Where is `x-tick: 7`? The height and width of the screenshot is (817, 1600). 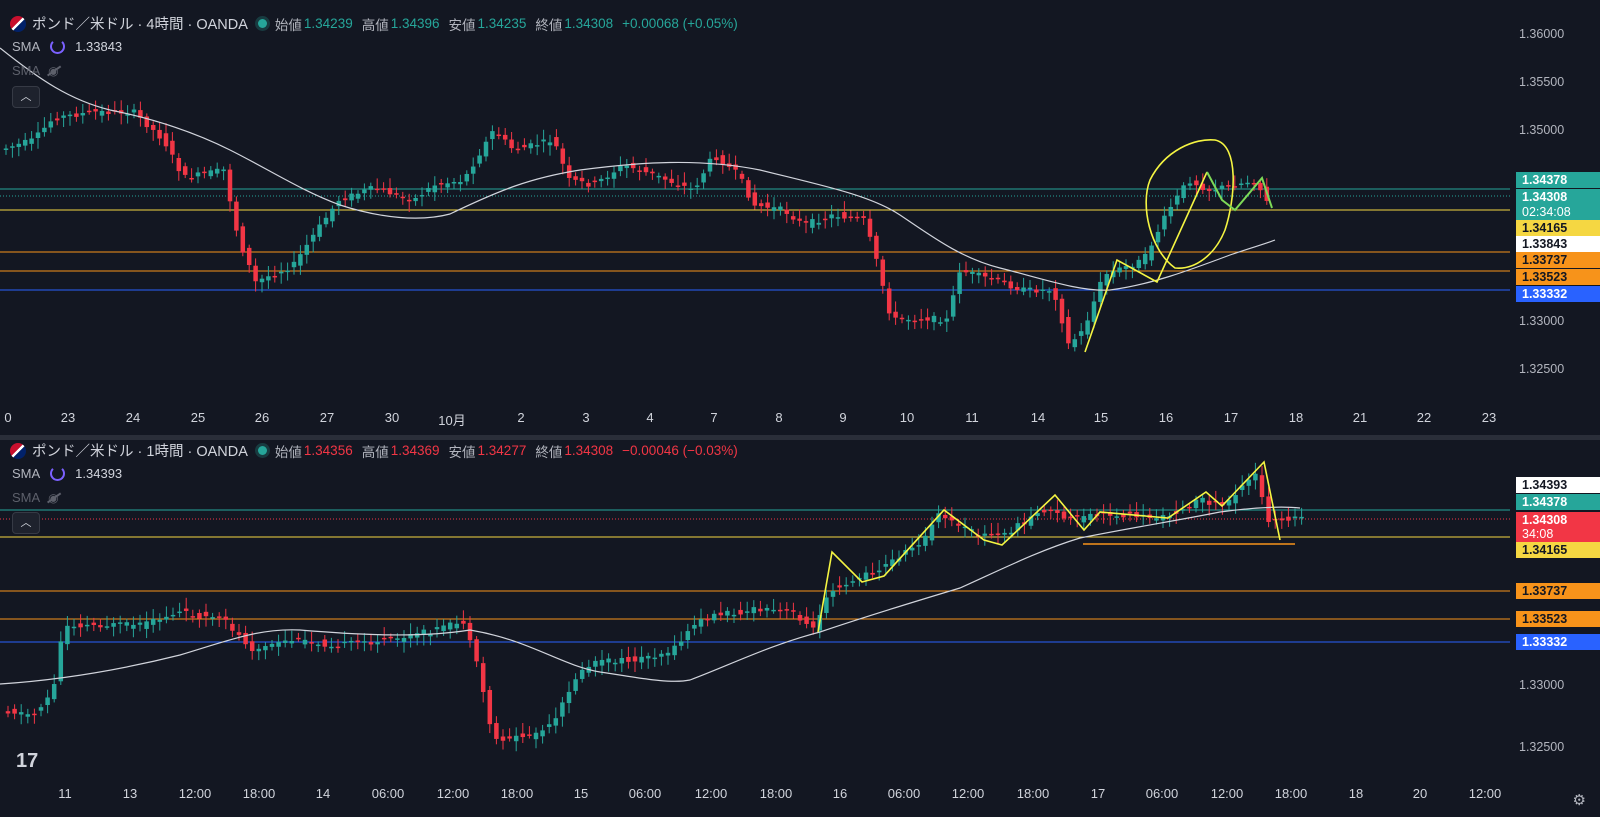 x-tick: 7 is located at coordinates (714, 417).